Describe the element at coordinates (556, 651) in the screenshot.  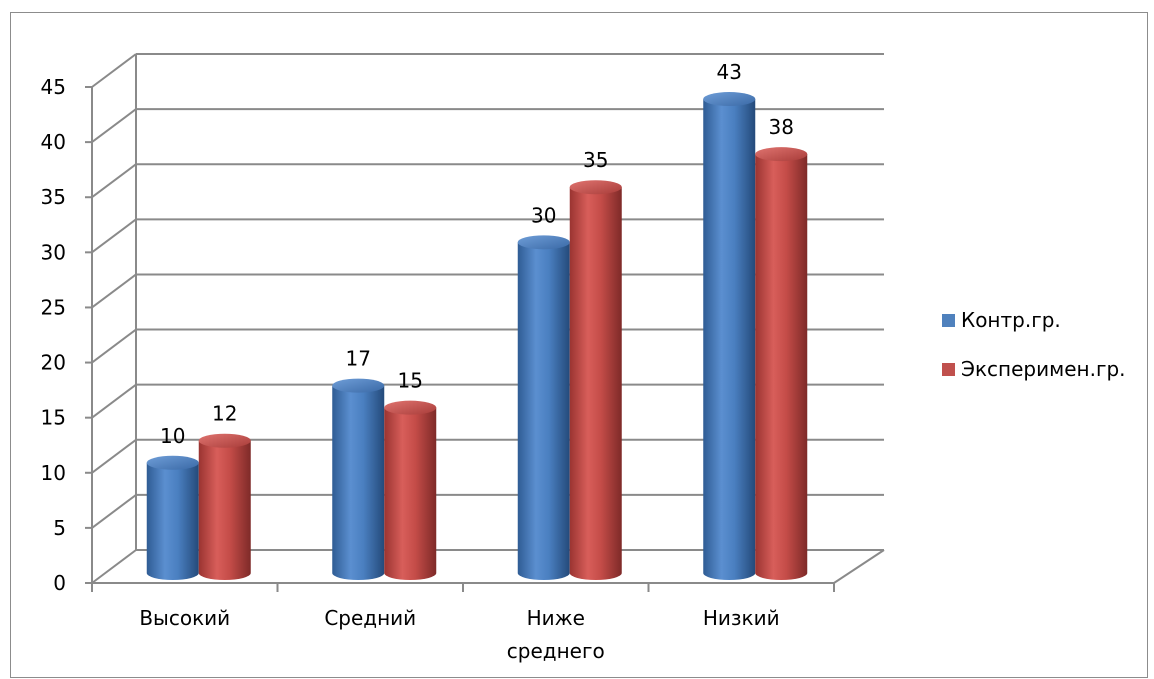
I see `x-tick-label-line: среднего` at that location.